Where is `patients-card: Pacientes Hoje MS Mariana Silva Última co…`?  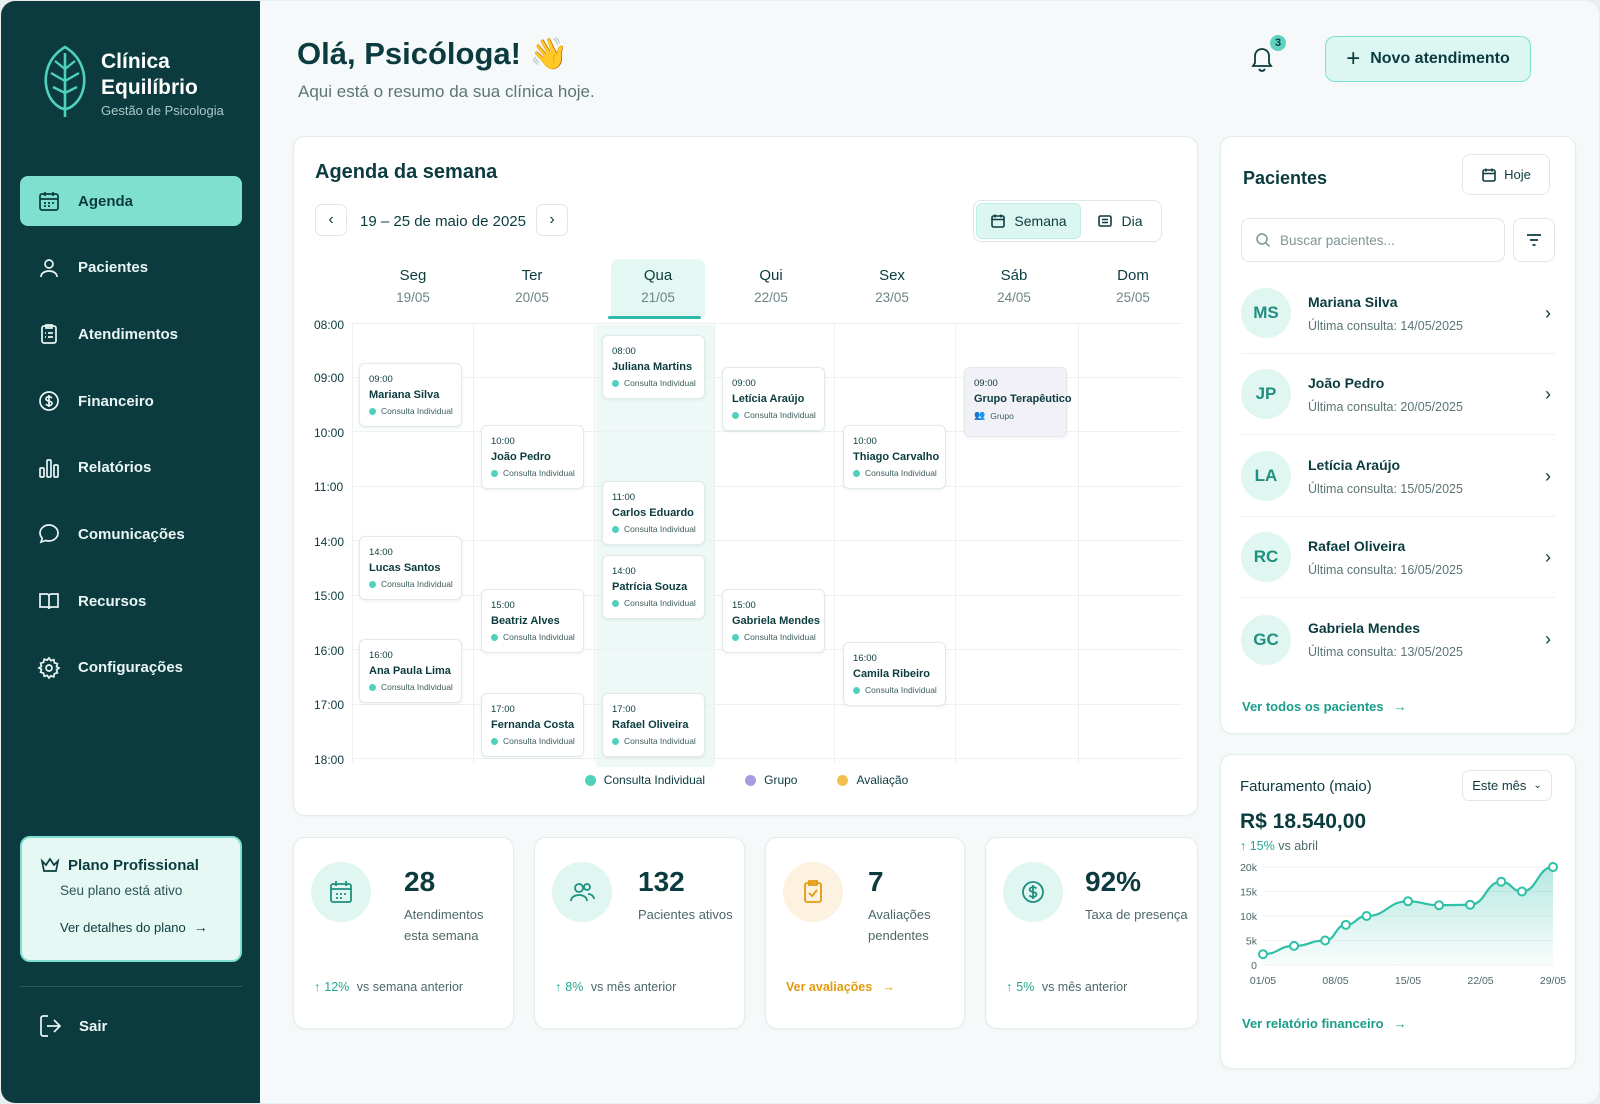 patients-card: Pacientes Hoje MS Mariana Silva Última co… is located at coordinates (1398, 435).